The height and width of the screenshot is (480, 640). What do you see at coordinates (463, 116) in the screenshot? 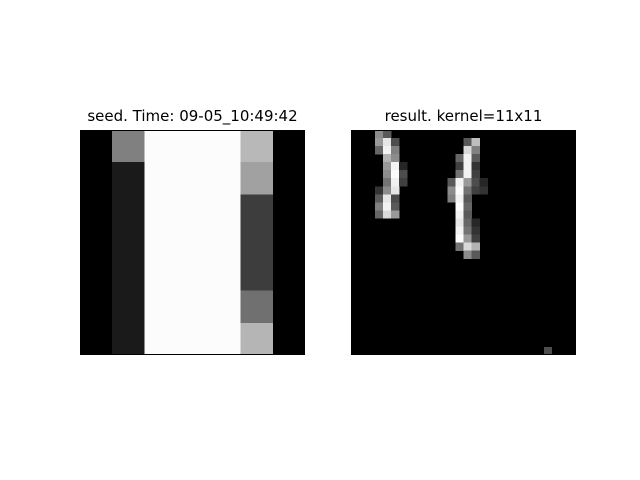
I see `right-panel-title: result. kernel=11x11` at bounding box center [463, 116].